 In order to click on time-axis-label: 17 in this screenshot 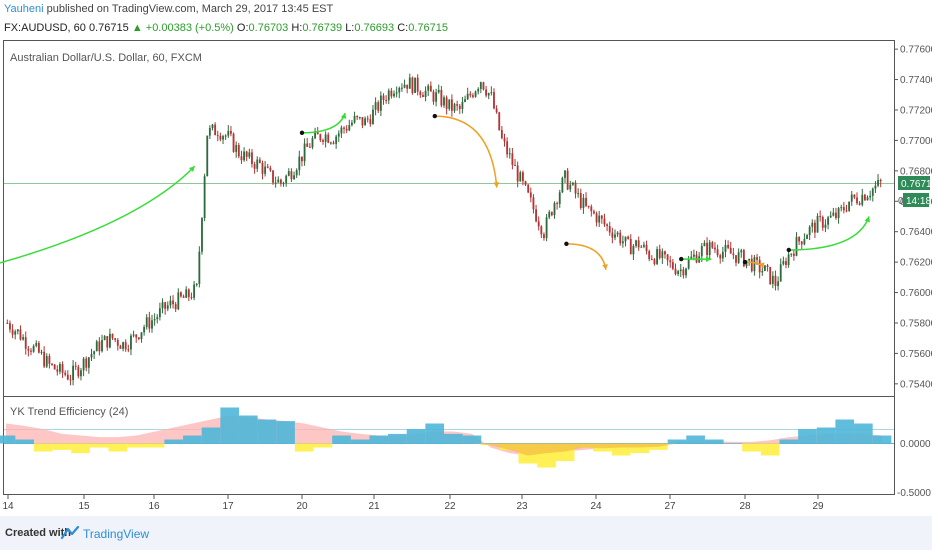, I will do `click(228, 506)`.